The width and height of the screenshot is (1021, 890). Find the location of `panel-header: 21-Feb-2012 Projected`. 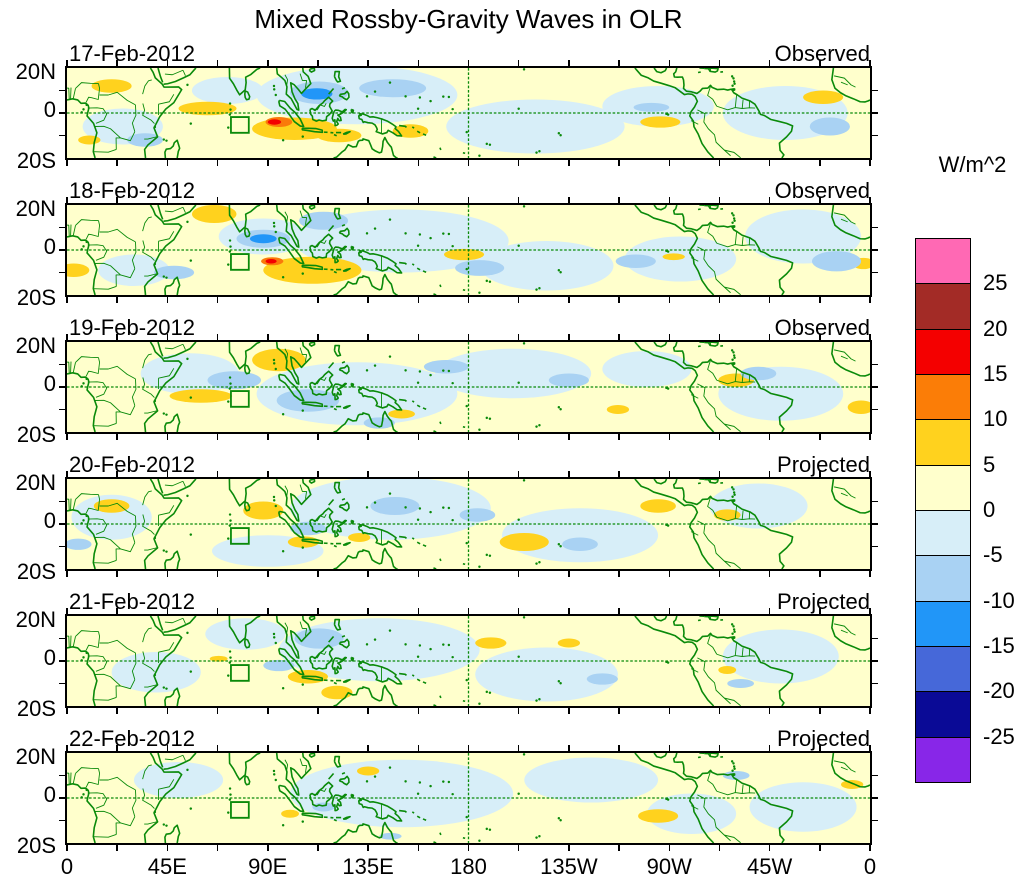

panel-header: 21-Feb-2012 Projected is located at coordinates (468, 601).